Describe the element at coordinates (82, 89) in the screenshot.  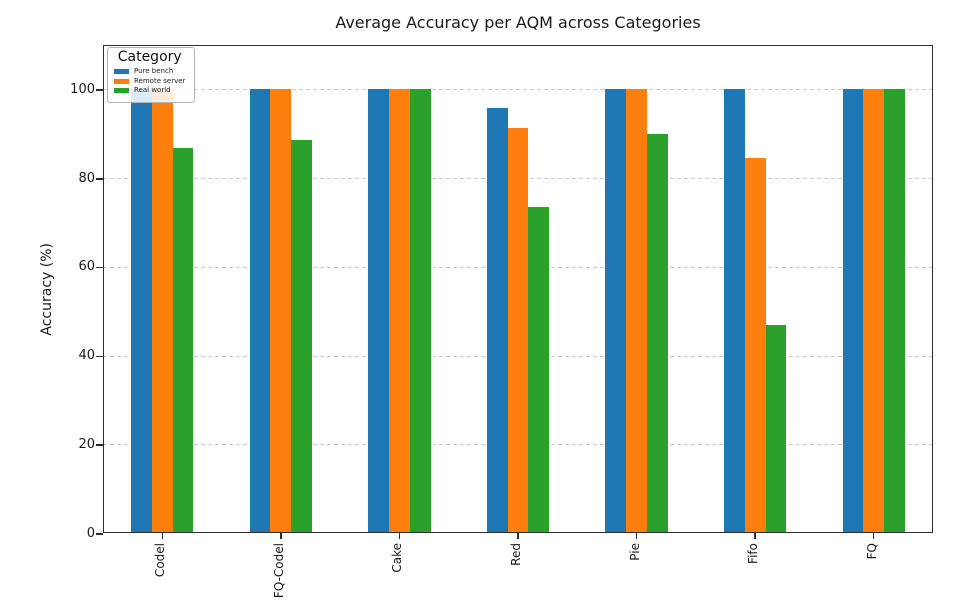
I see `y-tick-label: 100` at that location.